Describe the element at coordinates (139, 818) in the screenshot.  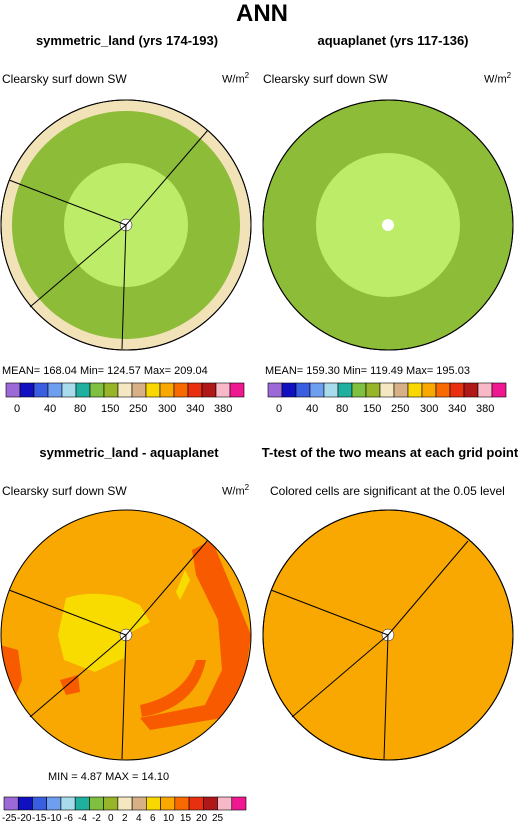
I see `cb3-label: 4` at that location.